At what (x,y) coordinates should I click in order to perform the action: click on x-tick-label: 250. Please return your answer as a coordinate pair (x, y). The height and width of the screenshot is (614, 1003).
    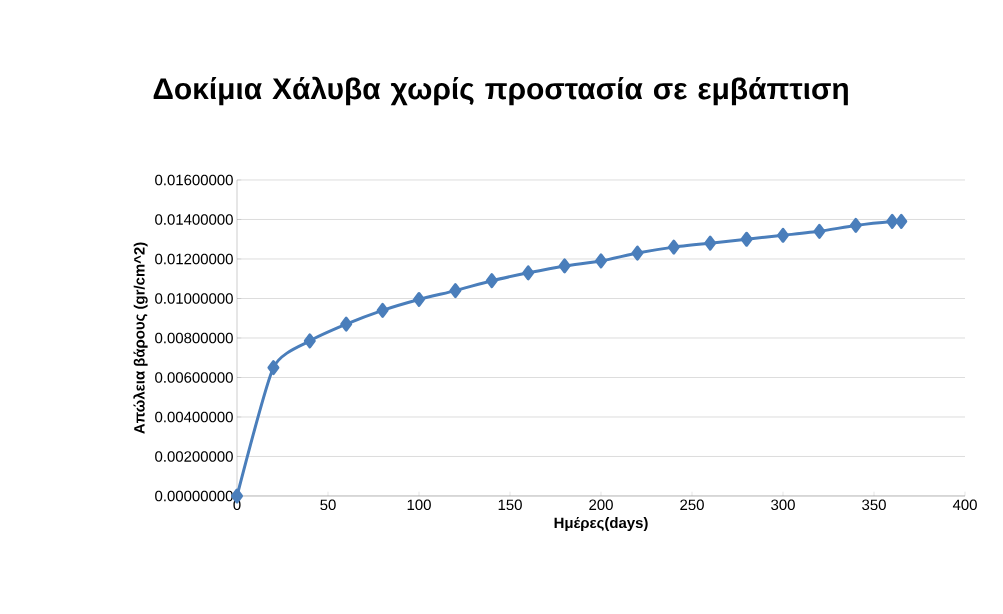
    Looking at the image, I should click on (692, 505).